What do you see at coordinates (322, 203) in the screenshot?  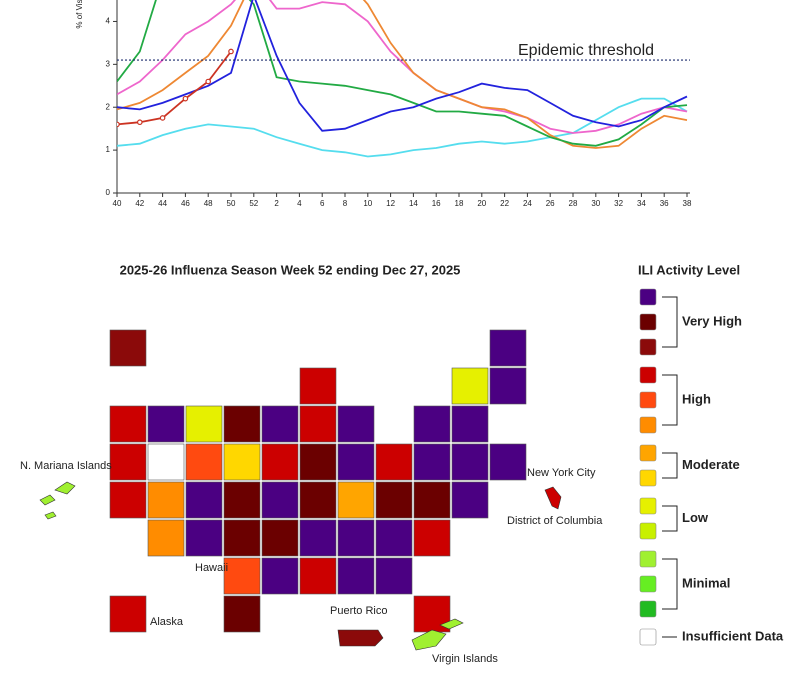 I see `x-tick-label: 6` at bounding box center [322, 203].